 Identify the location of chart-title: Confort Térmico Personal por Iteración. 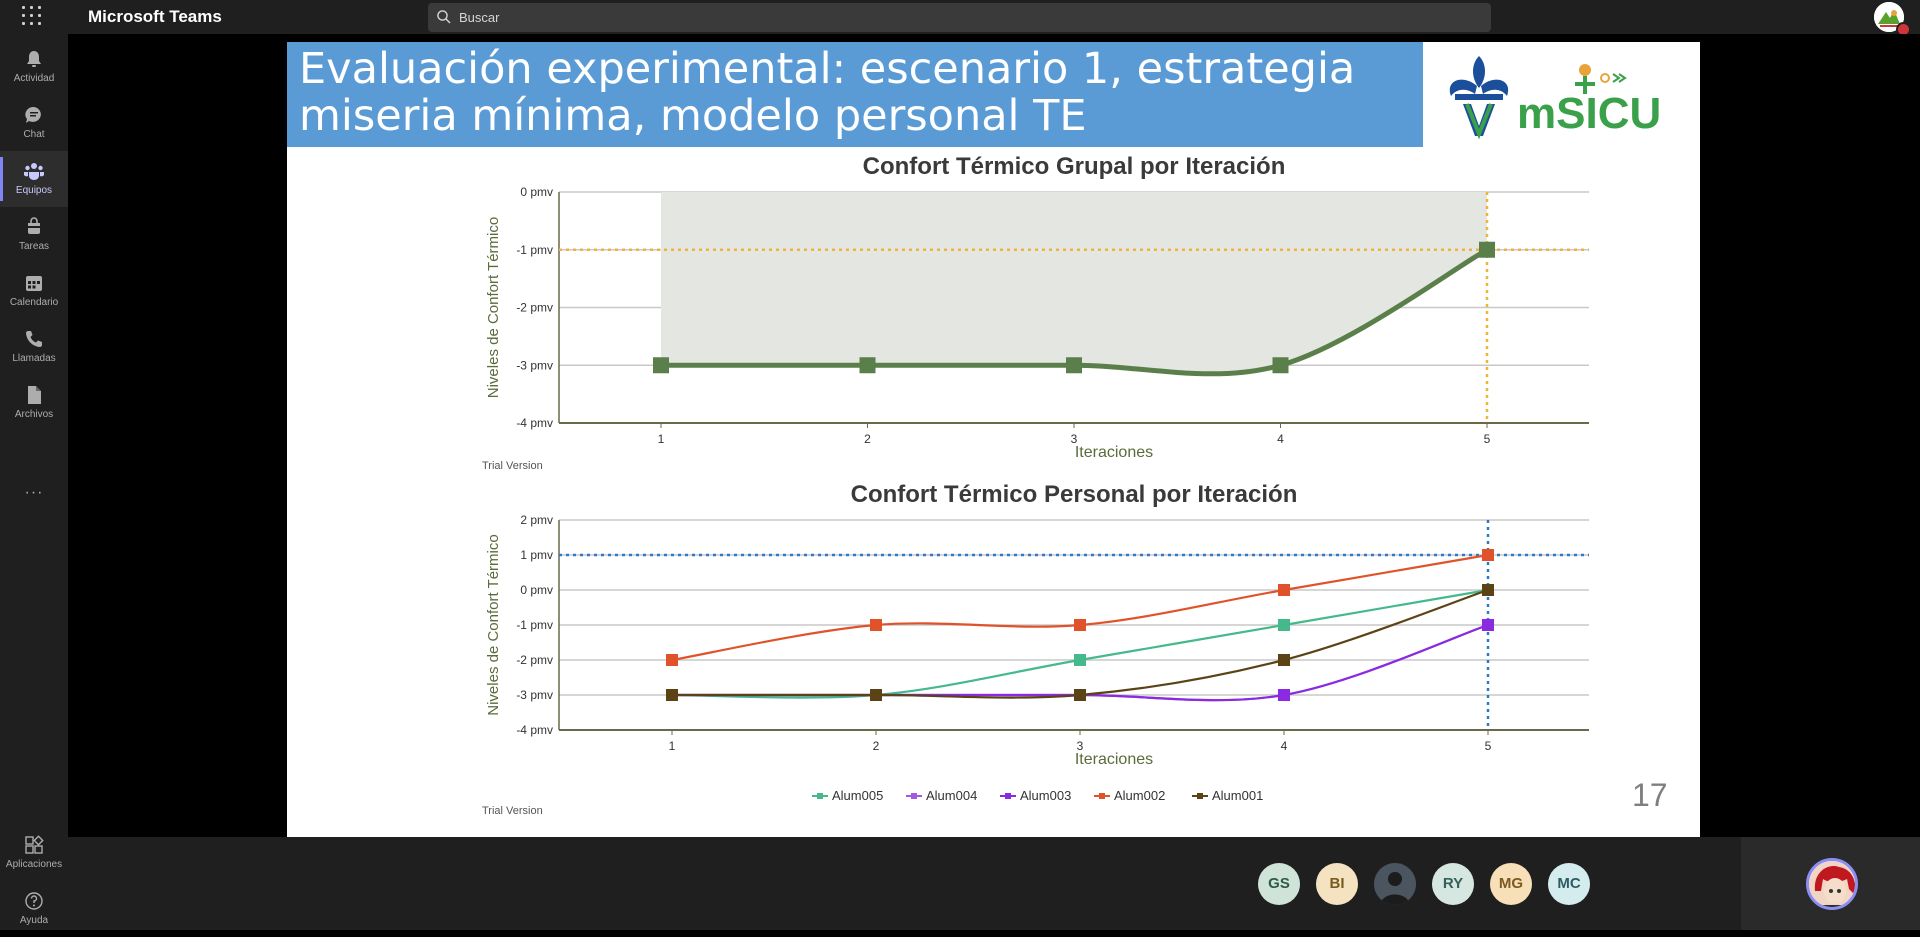
(1074, 494).